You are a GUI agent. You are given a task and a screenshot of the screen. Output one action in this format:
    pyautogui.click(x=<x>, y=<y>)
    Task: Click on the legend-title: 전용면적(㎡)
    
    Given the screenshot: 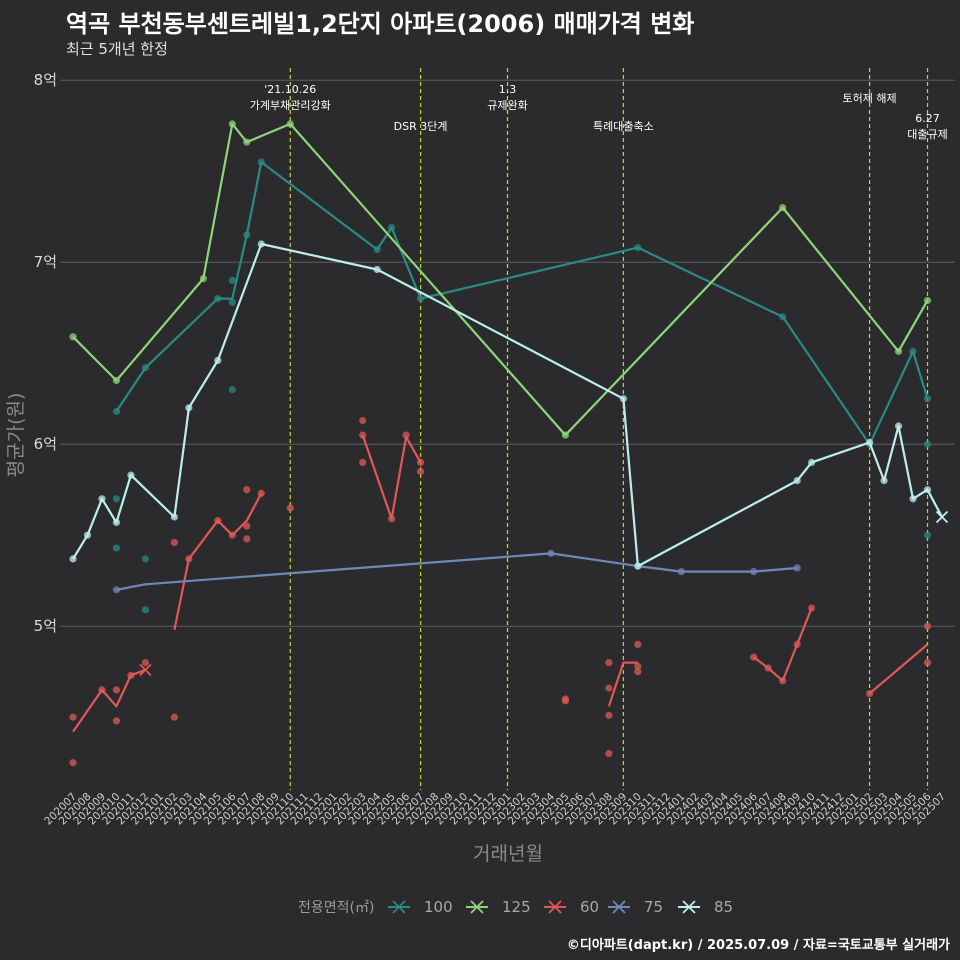 What is the action you would take?
    pyautogui.click(x=336, y=908)
    